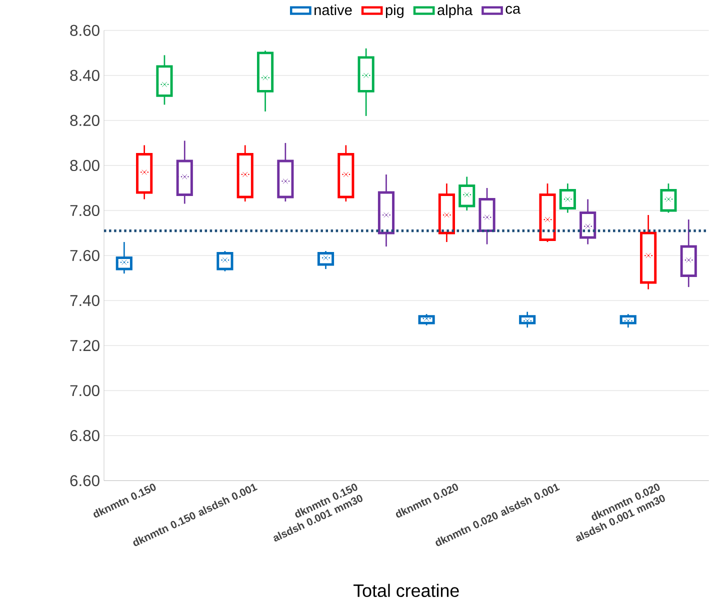 Image resolution: width=709 pixels, height=601 pixels. Describe the element at coordinates (85, 300) in the screenshot. I see `y-tick-label: 7.40` at that location.